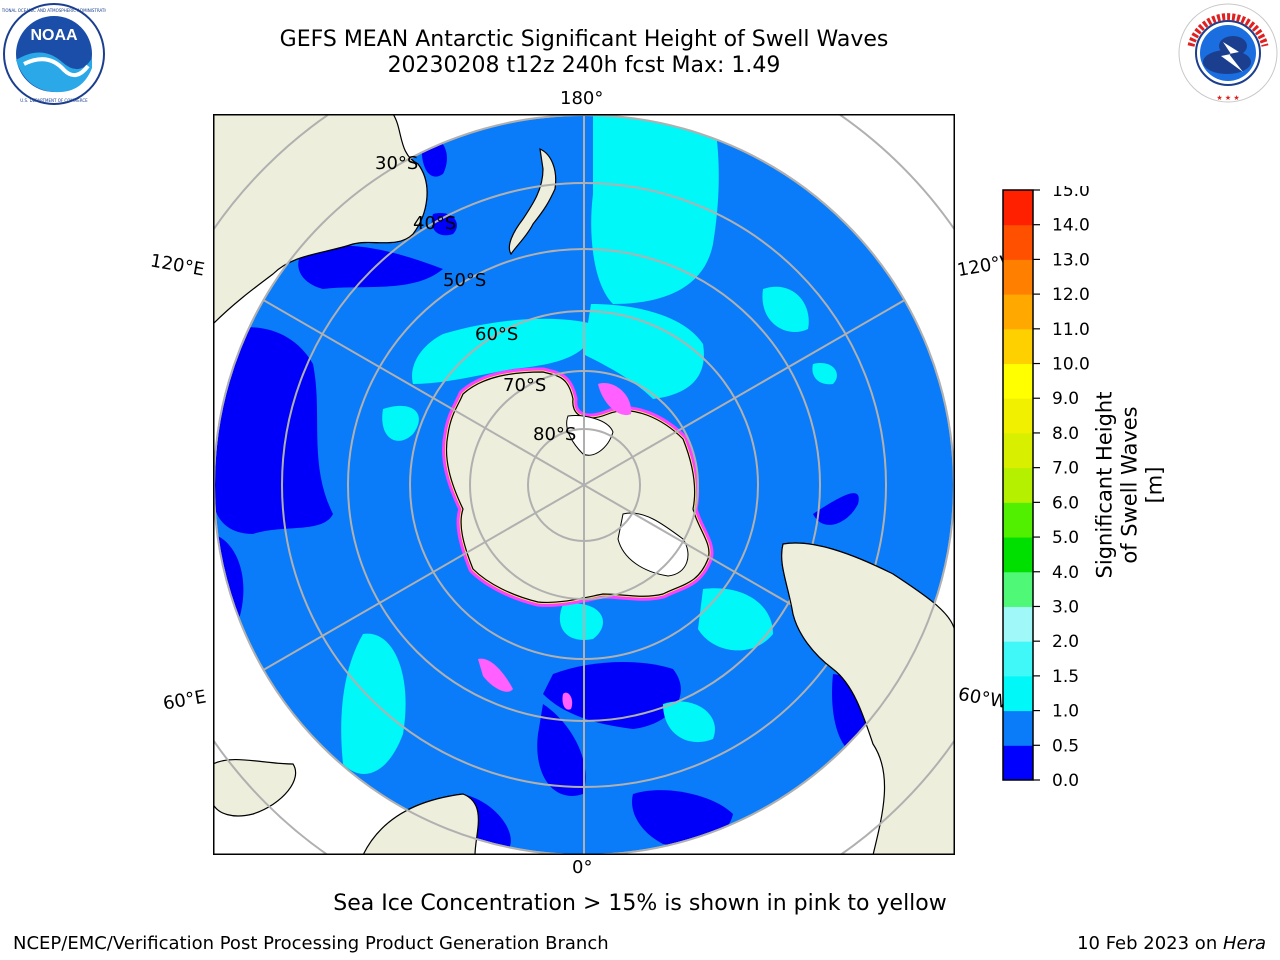 The width and height of the screenshot is (1280, 960). Describe the element at coordinates (1065, 503) in the screenshot. I see `colorbar-tick-label: 6.0` at that location.